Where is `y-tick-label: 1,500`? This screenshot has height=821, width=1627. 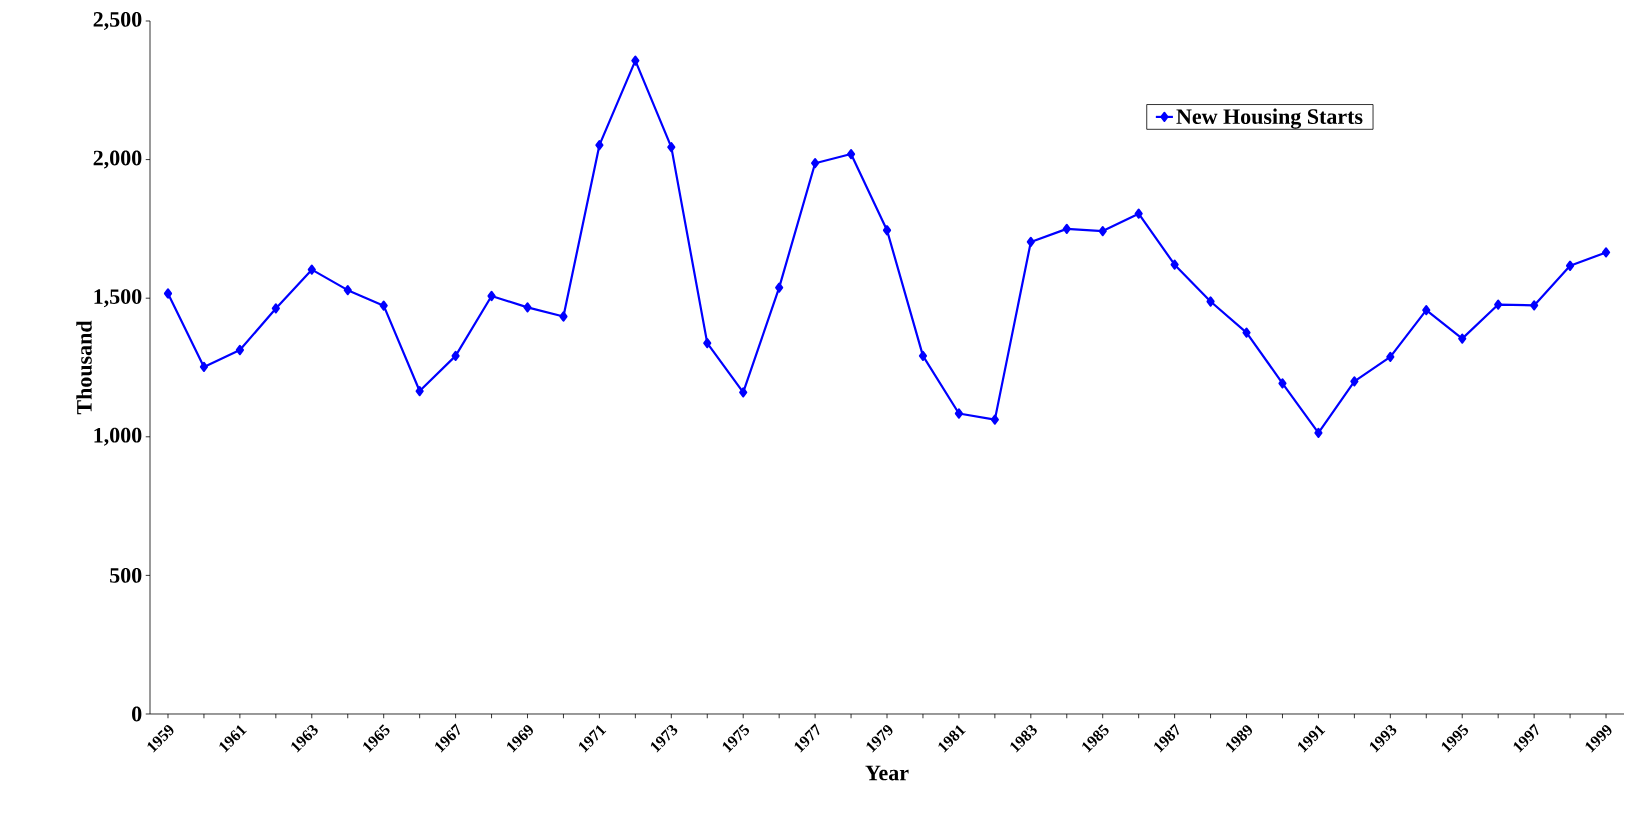
y-tick-label: 1,500 is located at coordinates (118, 298).